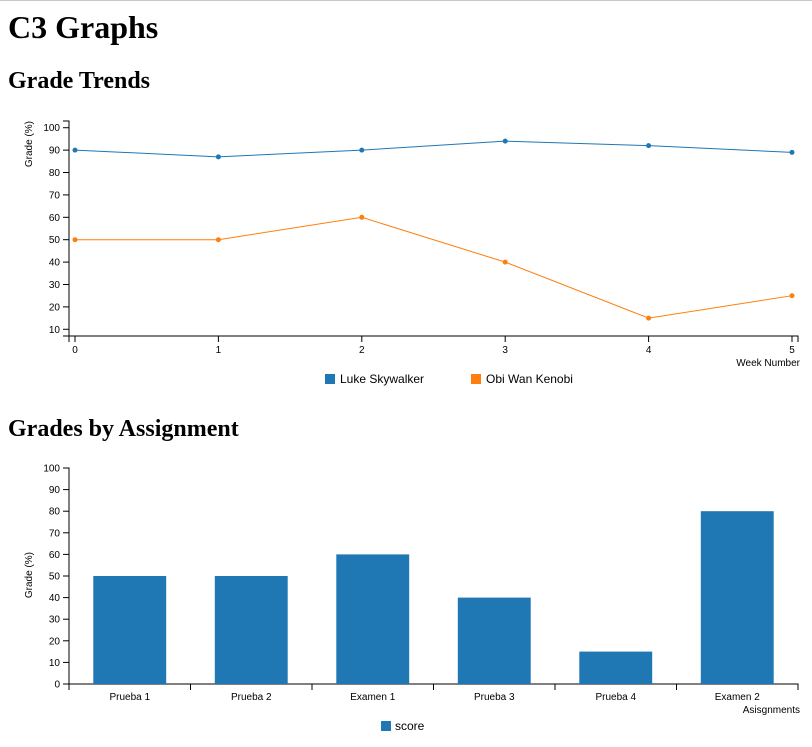  Describe the element at coordinates (57, 685) in the screenshot. I see `y-tick-label: 0` at that location.